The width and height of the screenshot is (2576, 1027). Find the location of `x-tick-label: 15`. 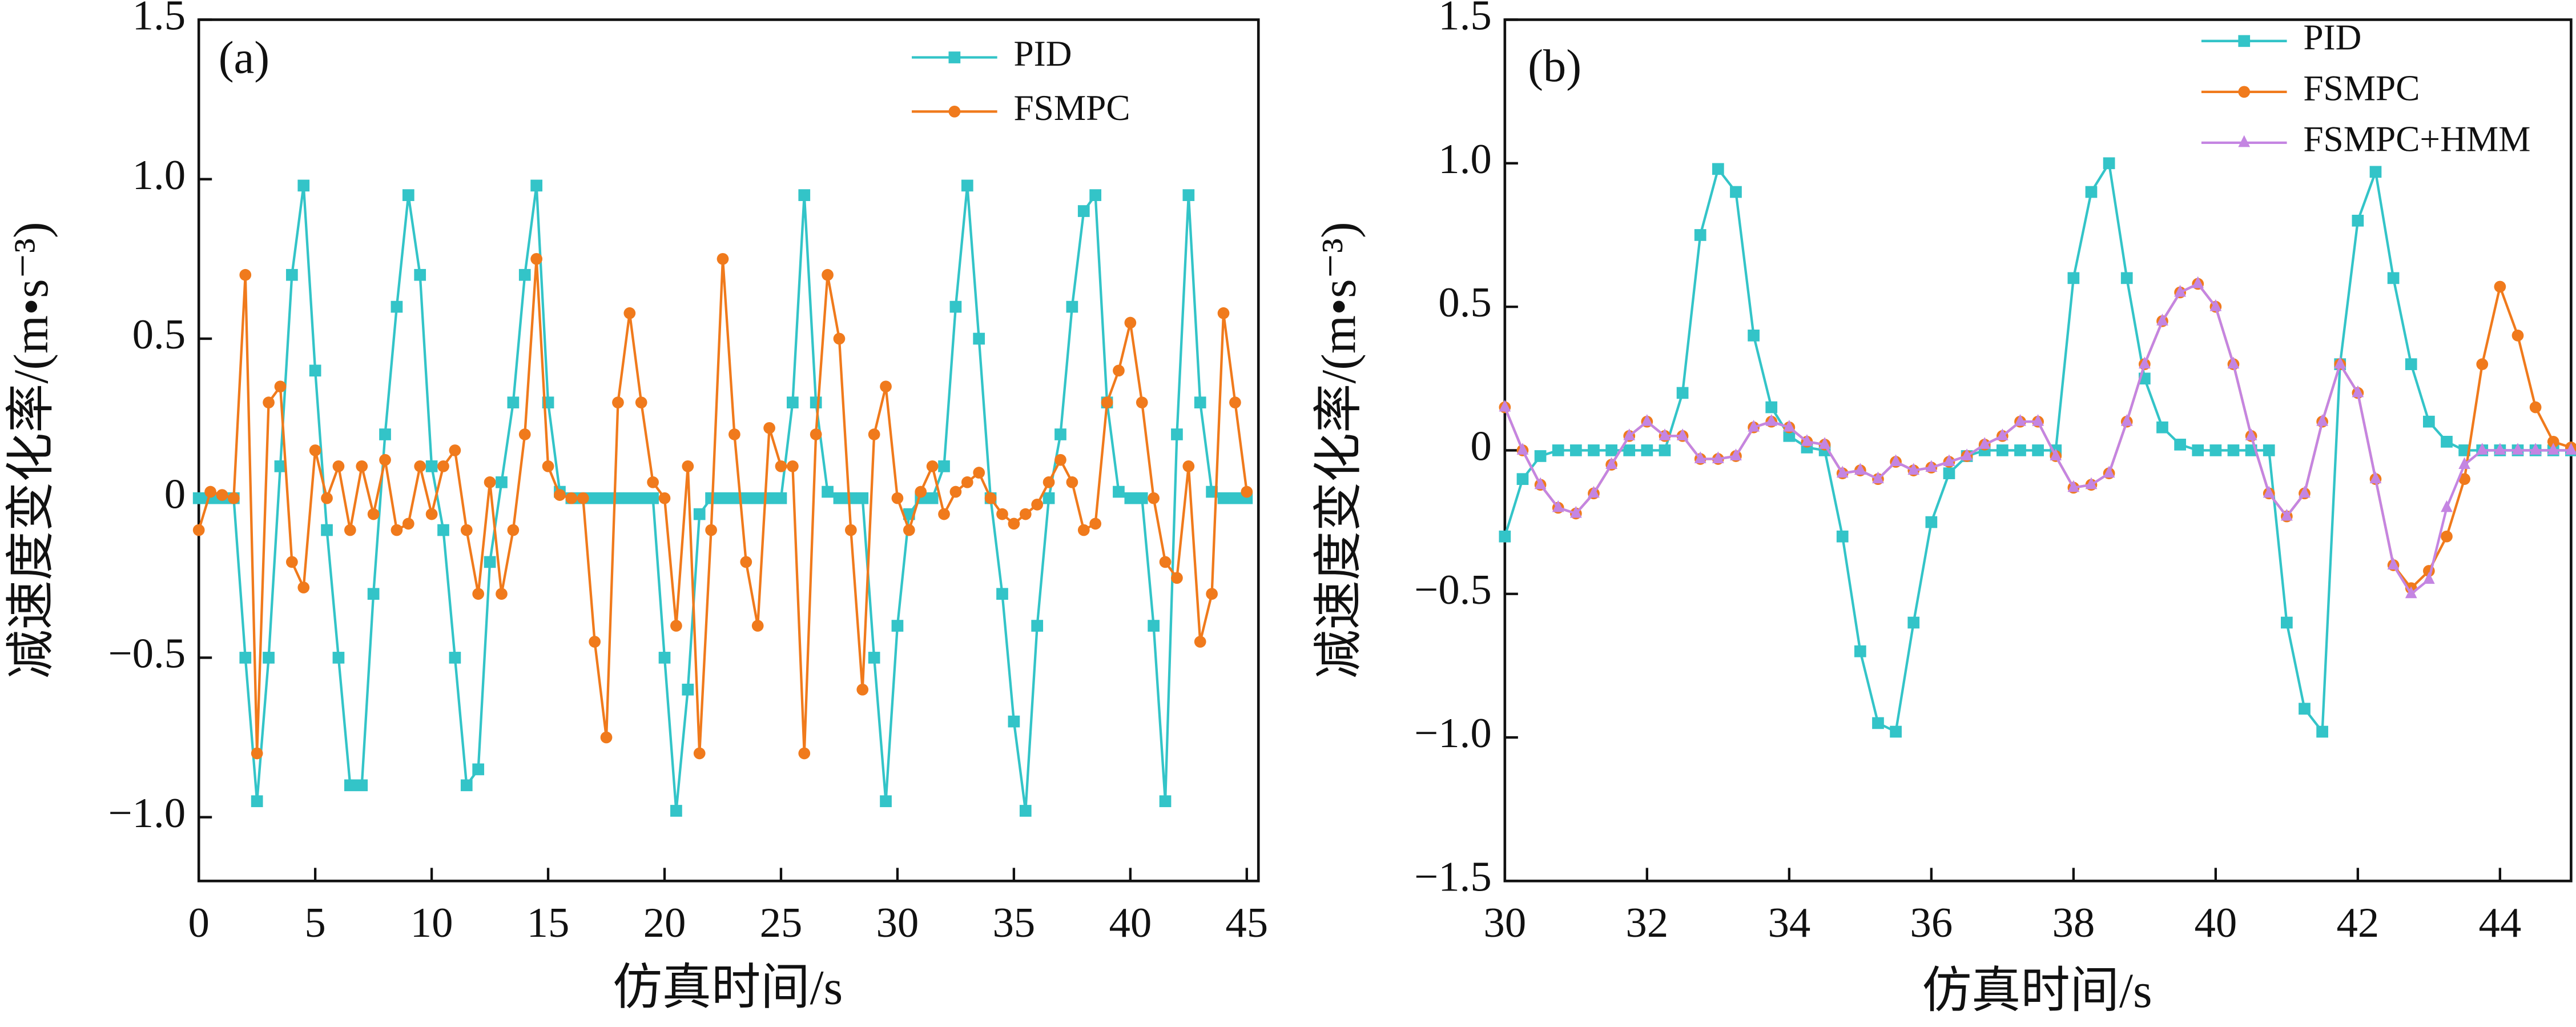

x-tick-label: 15 is located at coordinates (548, 922).